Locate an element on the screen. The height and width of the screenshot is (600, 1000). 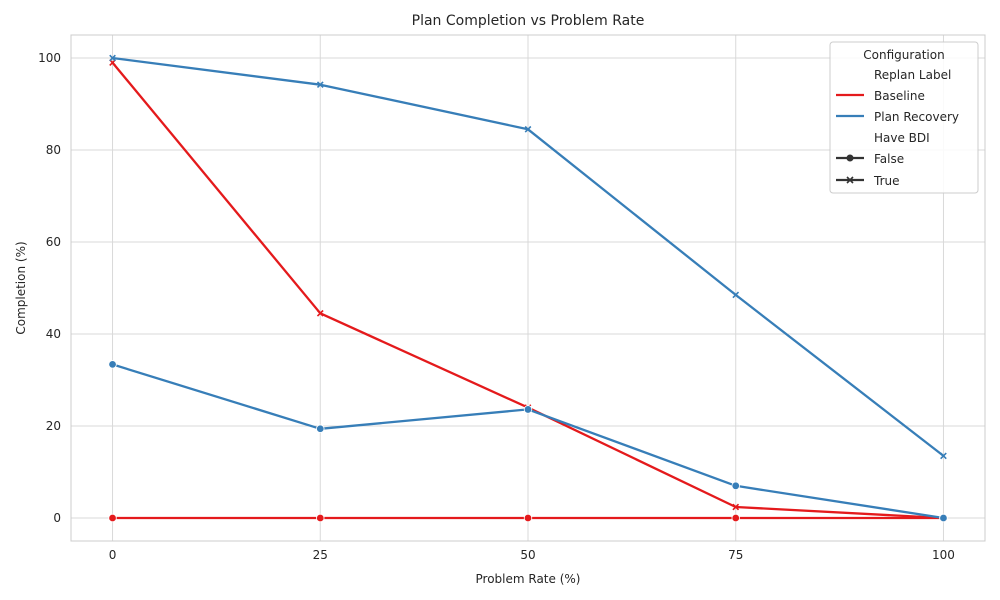
legend-box is located at coordinates (904, 117).